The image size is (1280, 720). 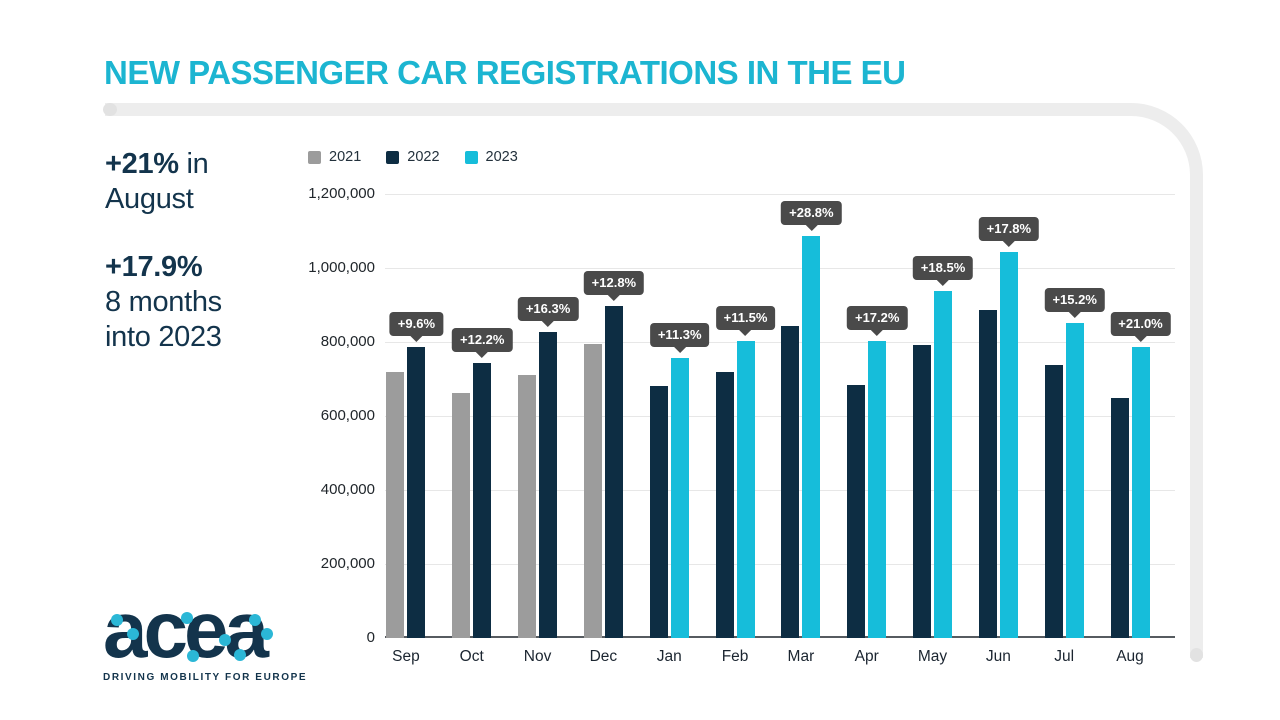 I want to click on pct-change-tooltip: +17.8%, so click(x=1009, y=228).